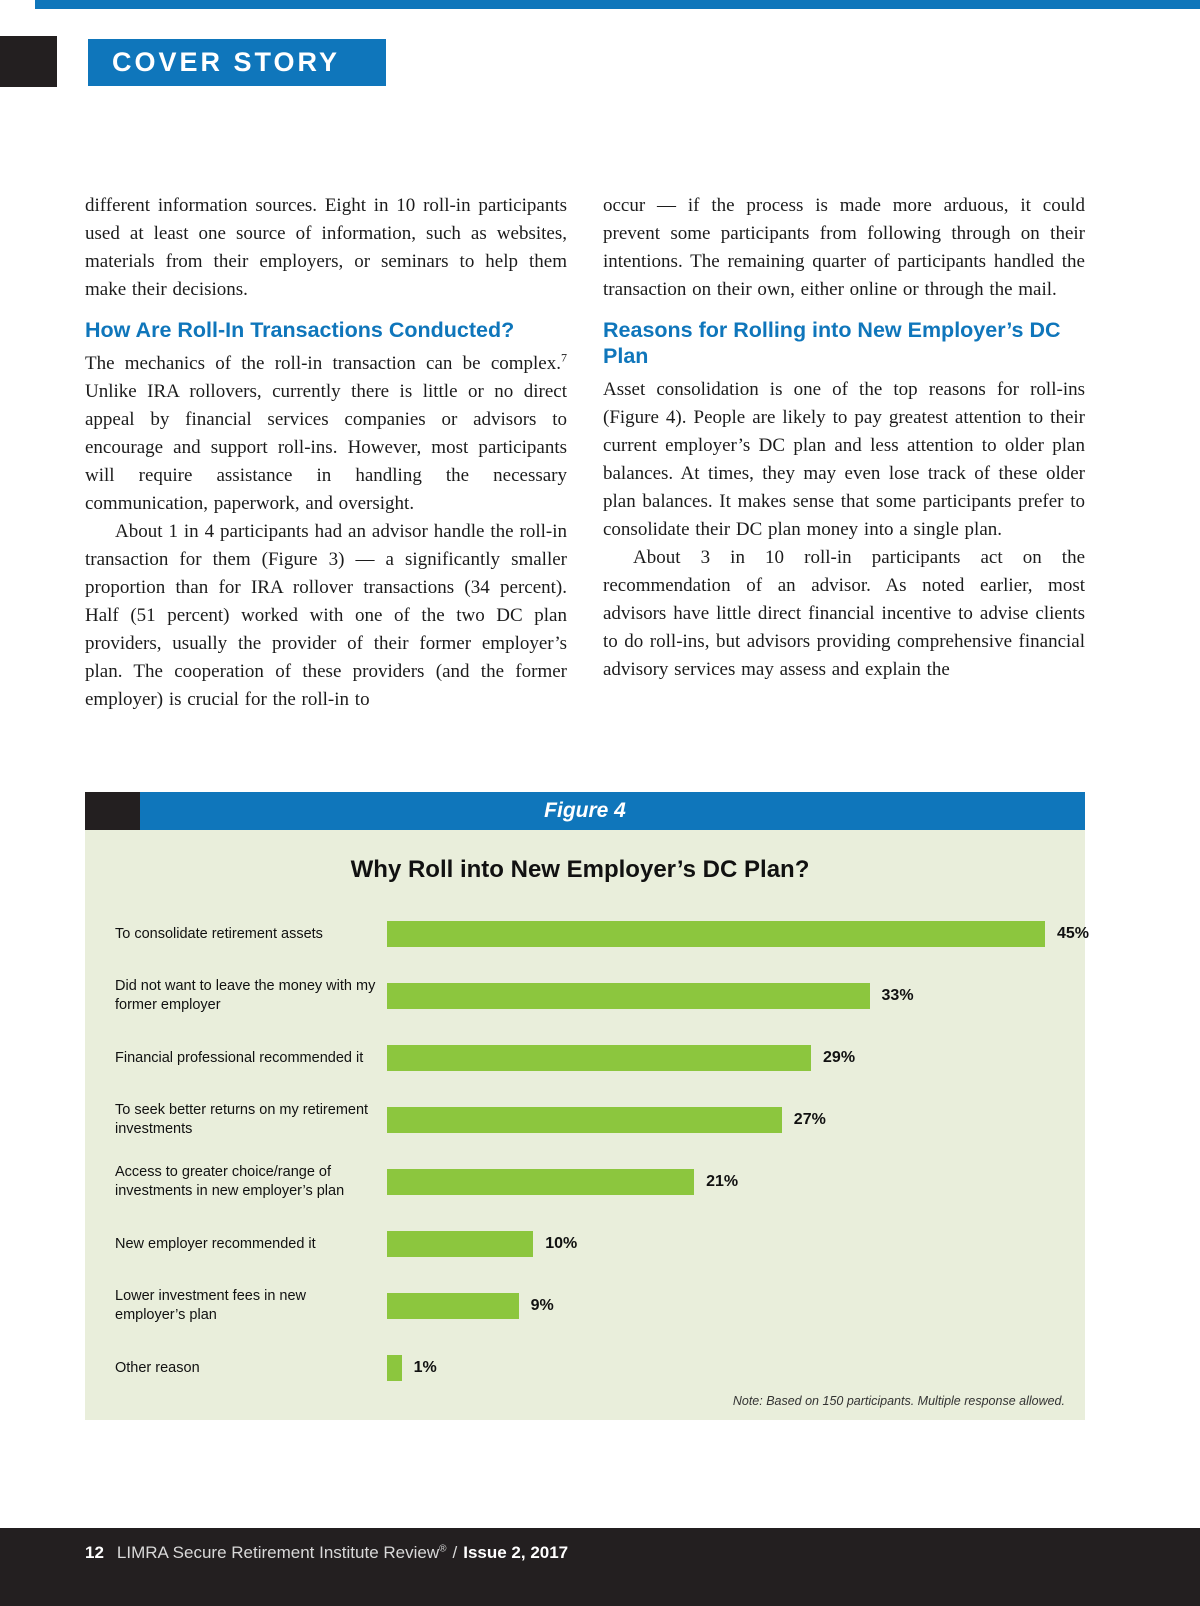 This screenshot has height=1606, width=1200. I want to click on chart-bar-track: 1%, so click(716, 1368).